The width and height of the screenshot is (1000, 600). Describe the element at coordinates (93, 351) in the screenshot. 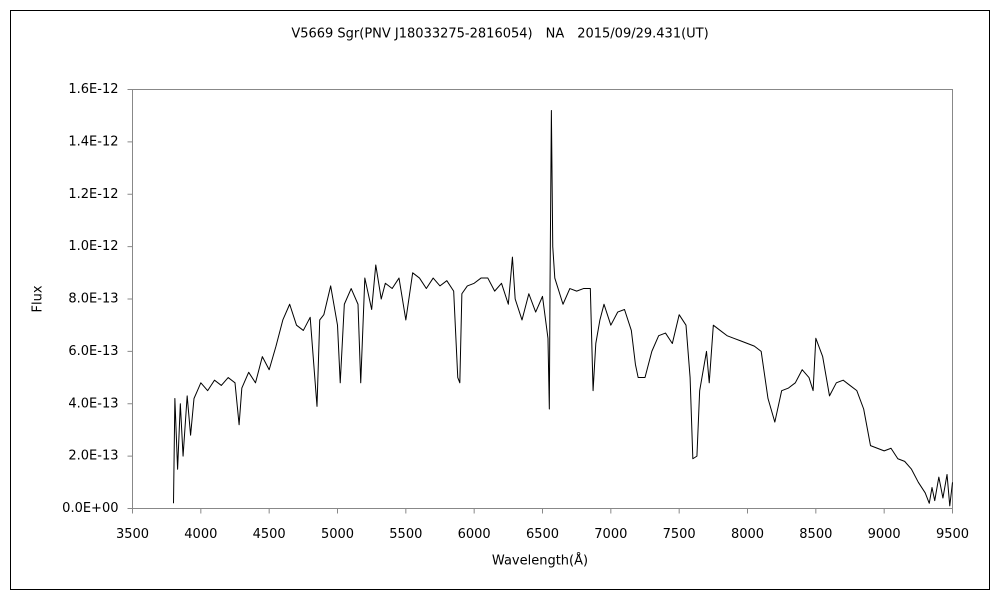

I see `y-tick-label: 6.0E-13` at that location.